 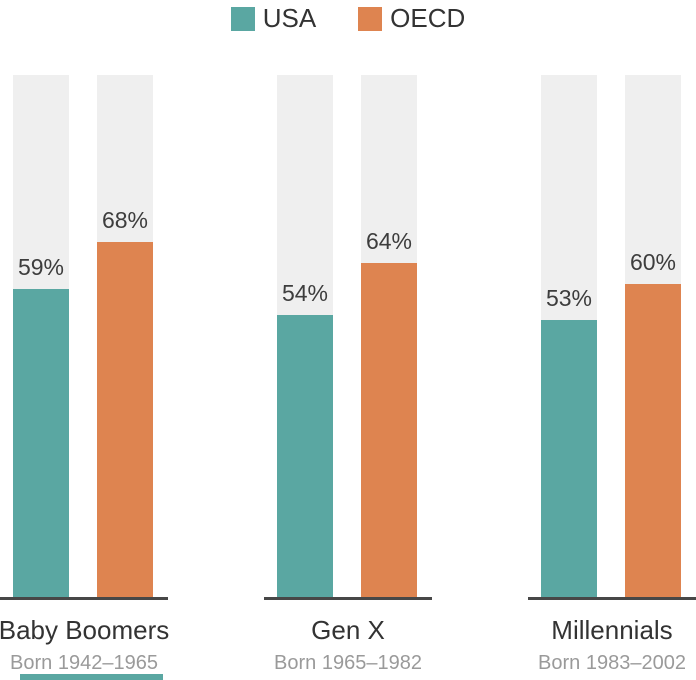 What do you see at coordinates (125, 219) in the screenshot?
I see `oecd-value-label: 68%` at bounding box center [125, 219].